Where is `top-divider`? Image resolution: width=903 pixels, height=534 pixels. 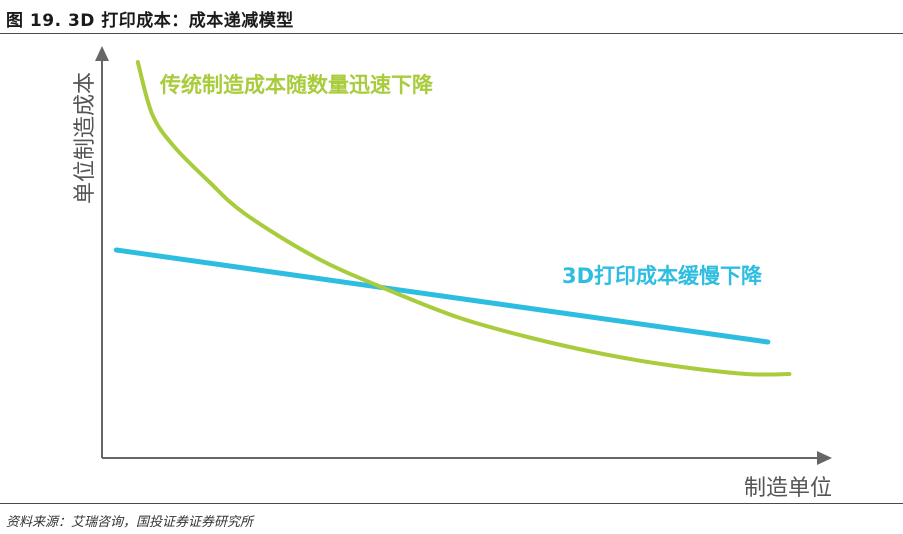 top-divider is located at coordinates (451, 33).